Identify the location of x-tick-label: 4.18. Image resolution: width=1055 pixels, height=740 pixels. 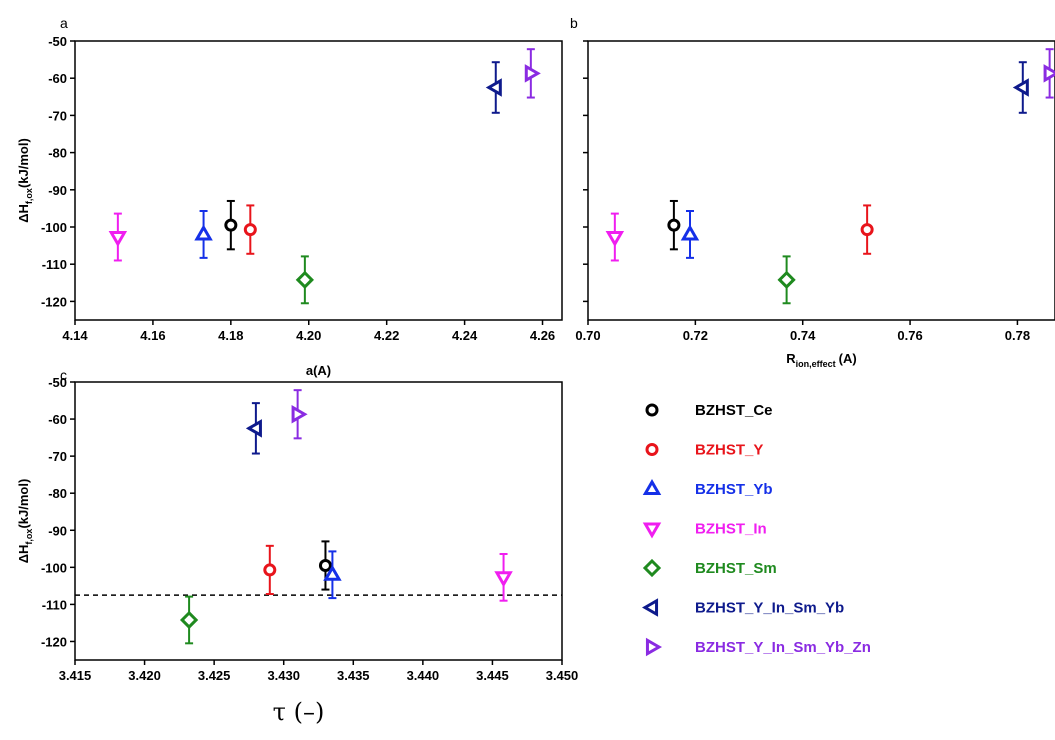
(230, 335).